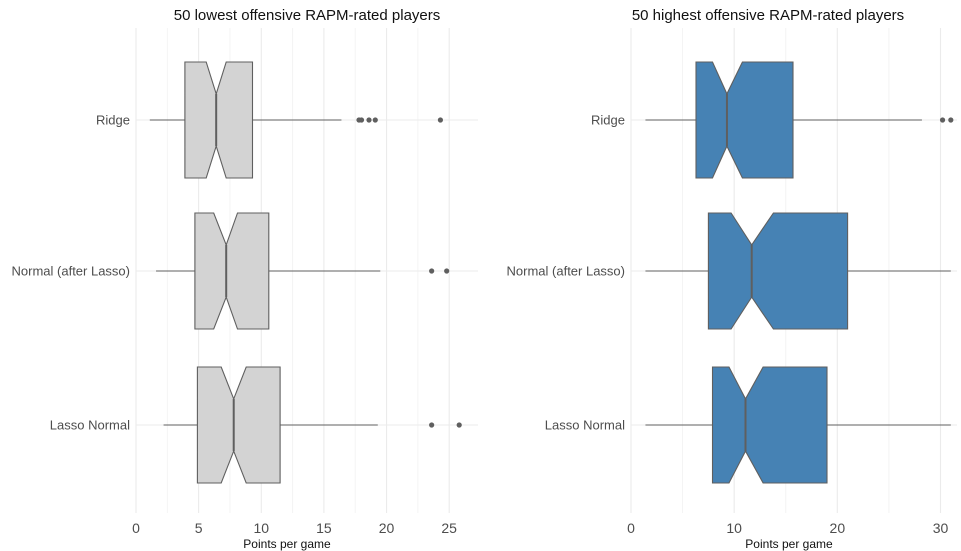 Image resolution: width=961 pixels, height=551 pixels. What do you see at coordinates (768, 15) in the screenshot?
I see `chart-title: 50 highest offensive RAPM-rated players` at bounding box center [768, 15].